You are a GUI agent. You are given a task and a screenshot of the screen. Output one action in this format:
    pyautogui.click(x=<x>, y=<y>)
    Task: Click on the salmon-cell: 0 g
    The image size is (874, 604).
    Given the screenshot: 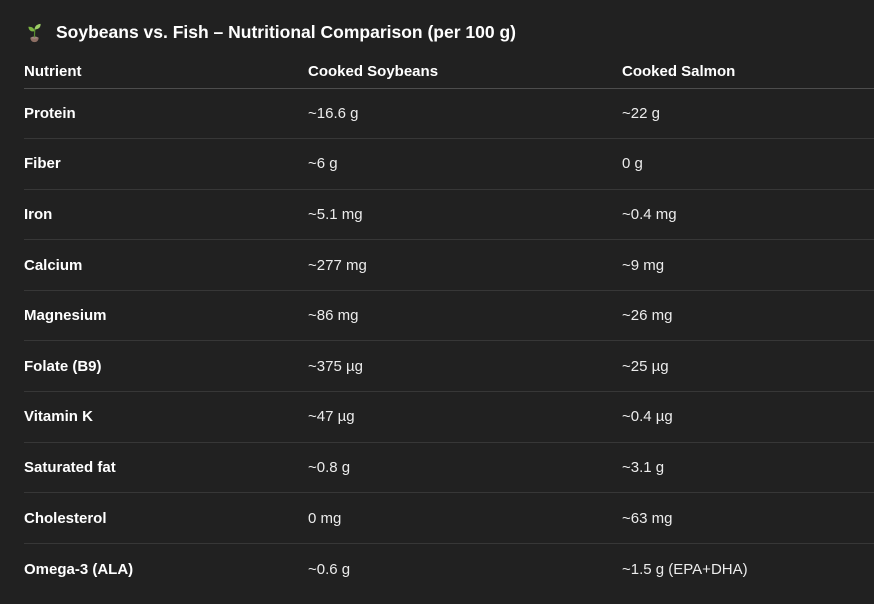 What is the action you would take?
    pyautogui.click(x=632, y=164)
    